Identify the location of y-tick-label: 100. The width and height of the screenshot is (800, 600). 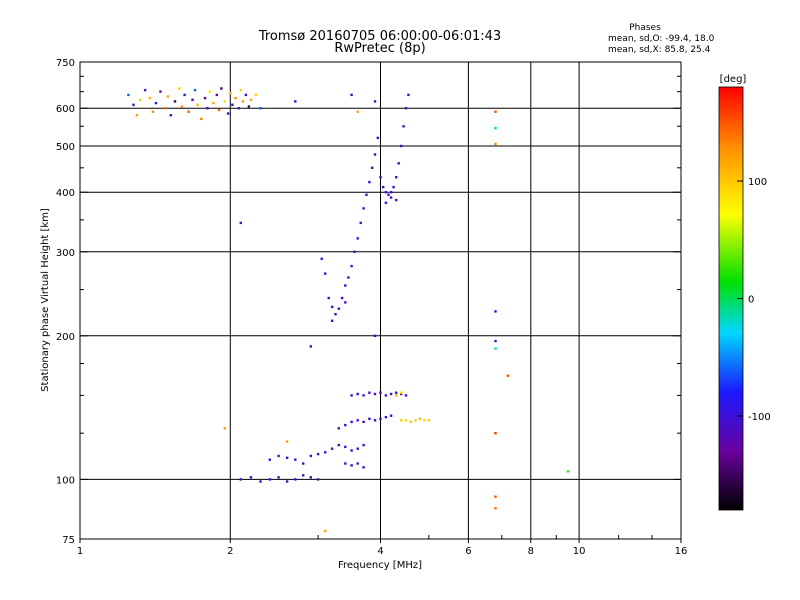
(65, 480).